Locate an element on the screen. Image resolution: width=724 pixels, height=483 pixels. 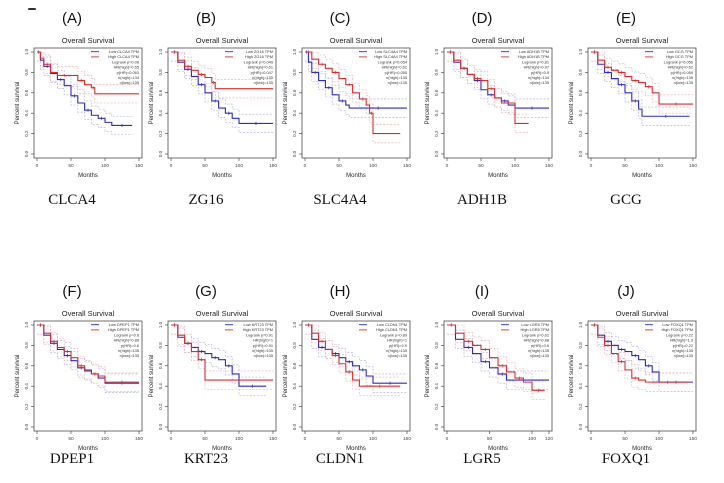
high-ci-lower is located at coordinates (640, 362).